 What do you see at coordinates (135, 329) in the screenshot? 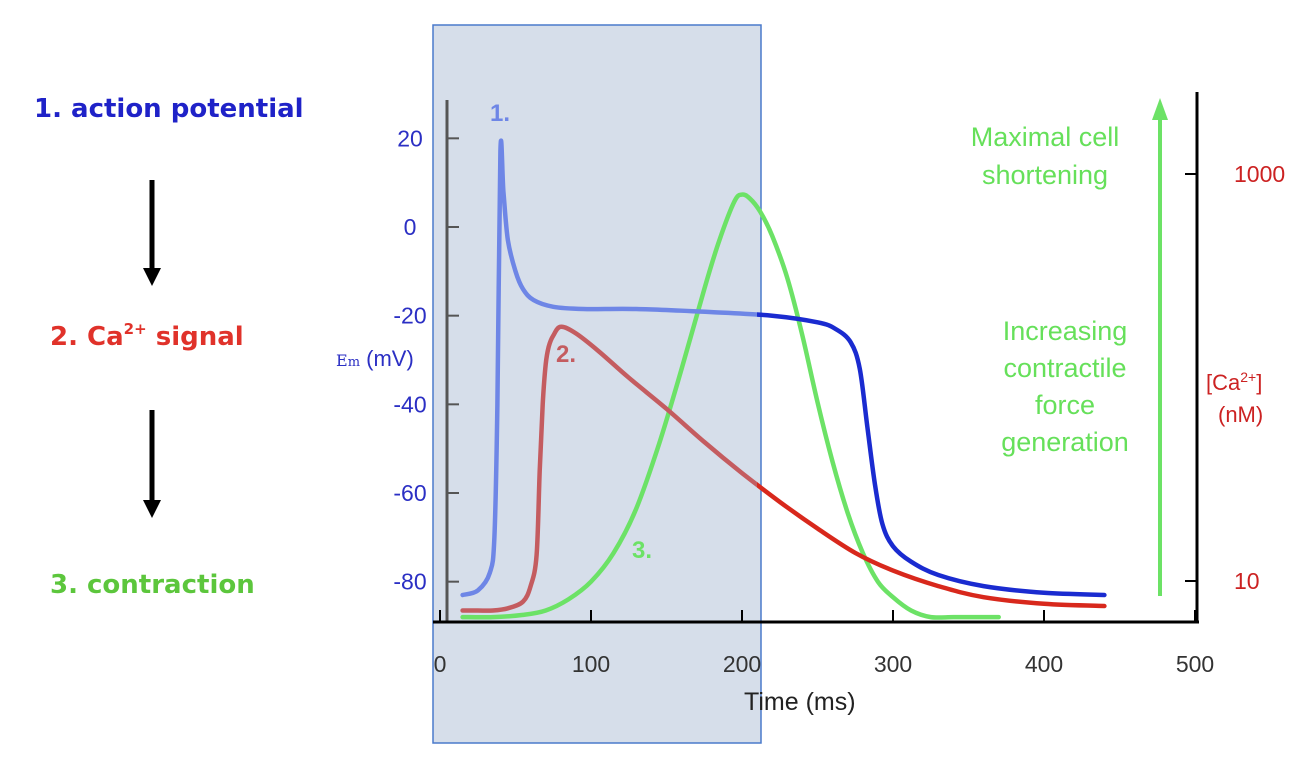
I see `step-ca-superscript: 2+` at bounding box center [135, 329].